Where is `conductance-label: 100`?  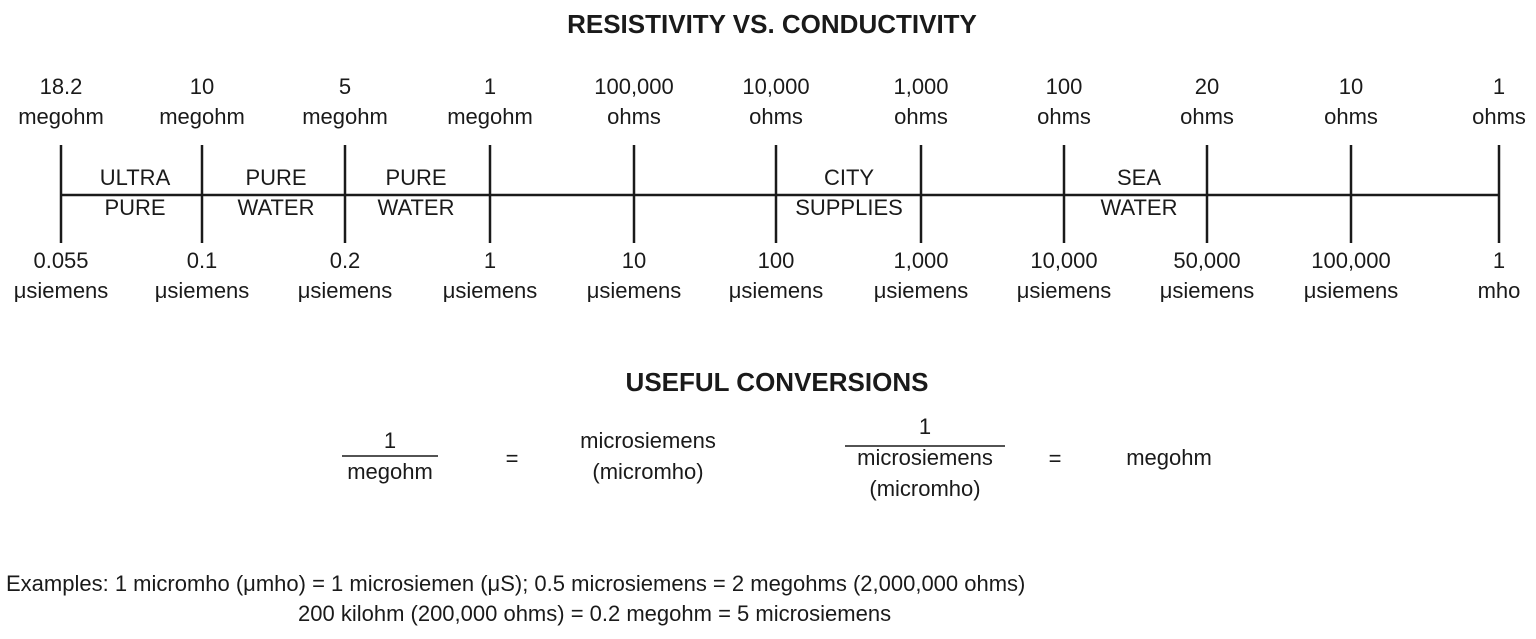
conductance-label: 100 is located at coordinates (776, 260).